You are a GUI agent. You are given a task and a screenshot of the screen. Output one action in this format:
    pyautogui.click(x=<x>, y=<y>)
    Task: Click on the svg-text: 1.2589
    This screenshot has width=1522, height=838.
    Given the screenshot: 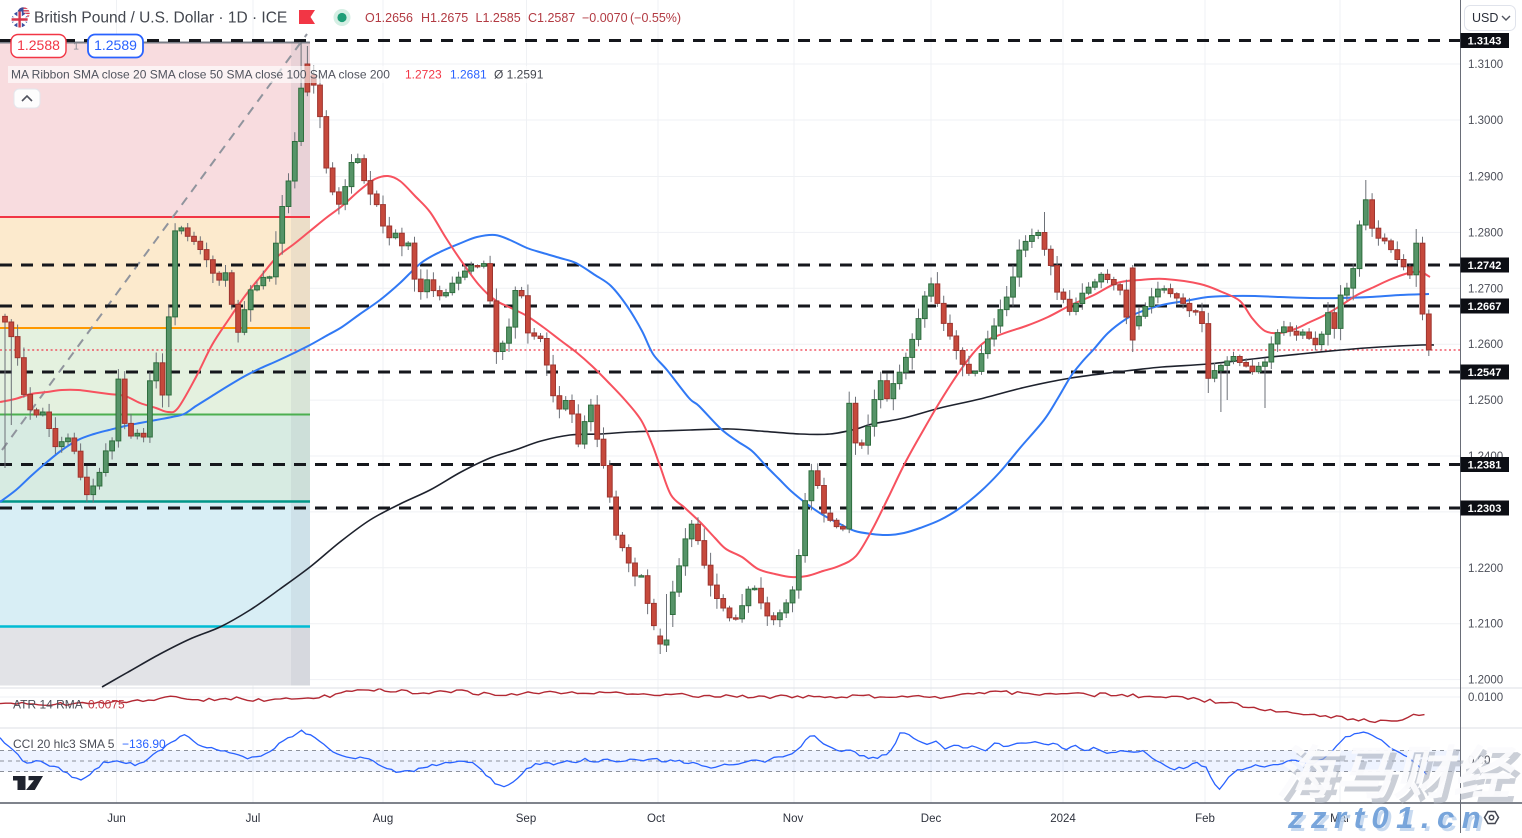 What is the action you would take?
    pyautogui.click(x=115, y=45)
    